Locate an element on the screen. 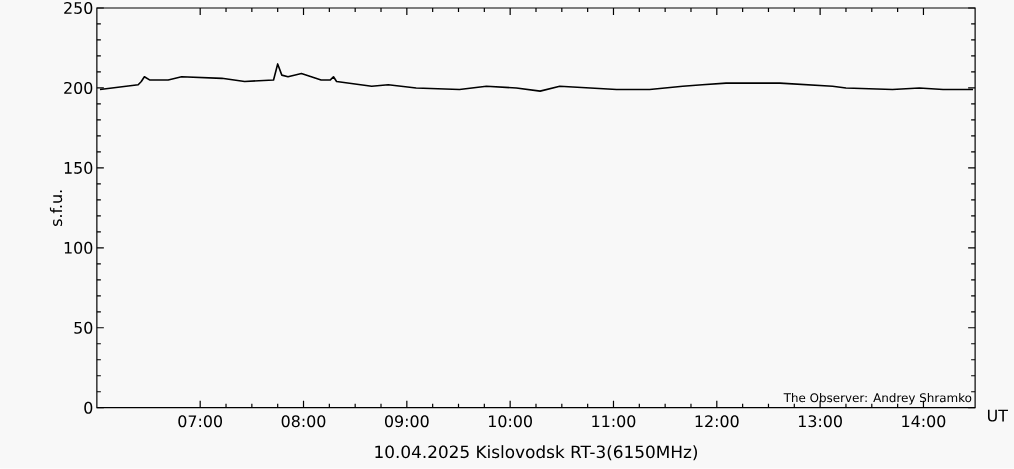 The width and height of the screenshot is (1014, 469). x-tick-label: 12:00 is located at coordinates (717, 421).